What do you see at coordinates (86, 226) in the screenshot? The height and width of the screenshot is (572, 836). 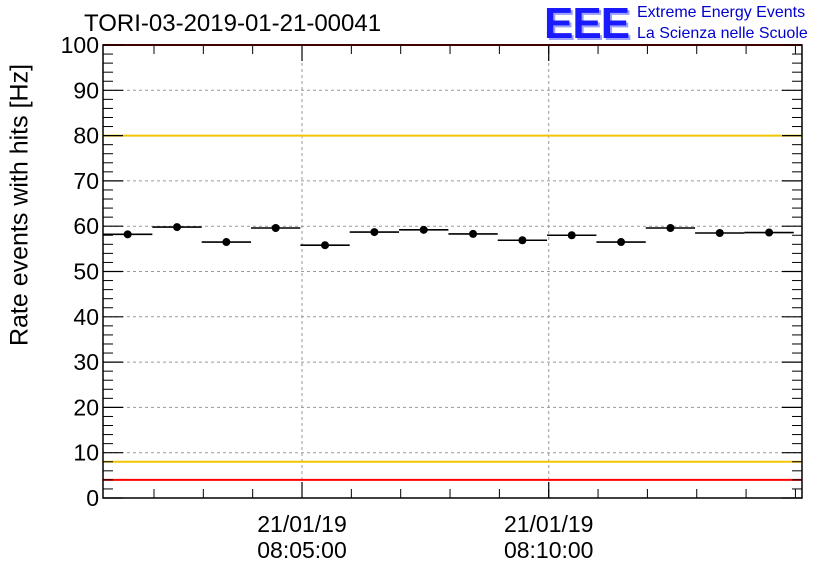 I see `y-tick-label: 60` at bounding box center [86, 226].